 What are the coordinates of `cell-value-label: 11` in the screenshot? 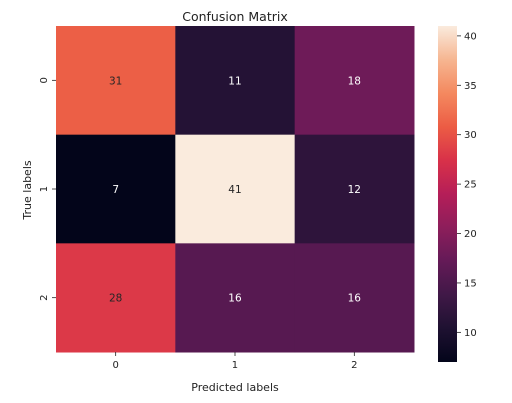 It's located at (234, 81).